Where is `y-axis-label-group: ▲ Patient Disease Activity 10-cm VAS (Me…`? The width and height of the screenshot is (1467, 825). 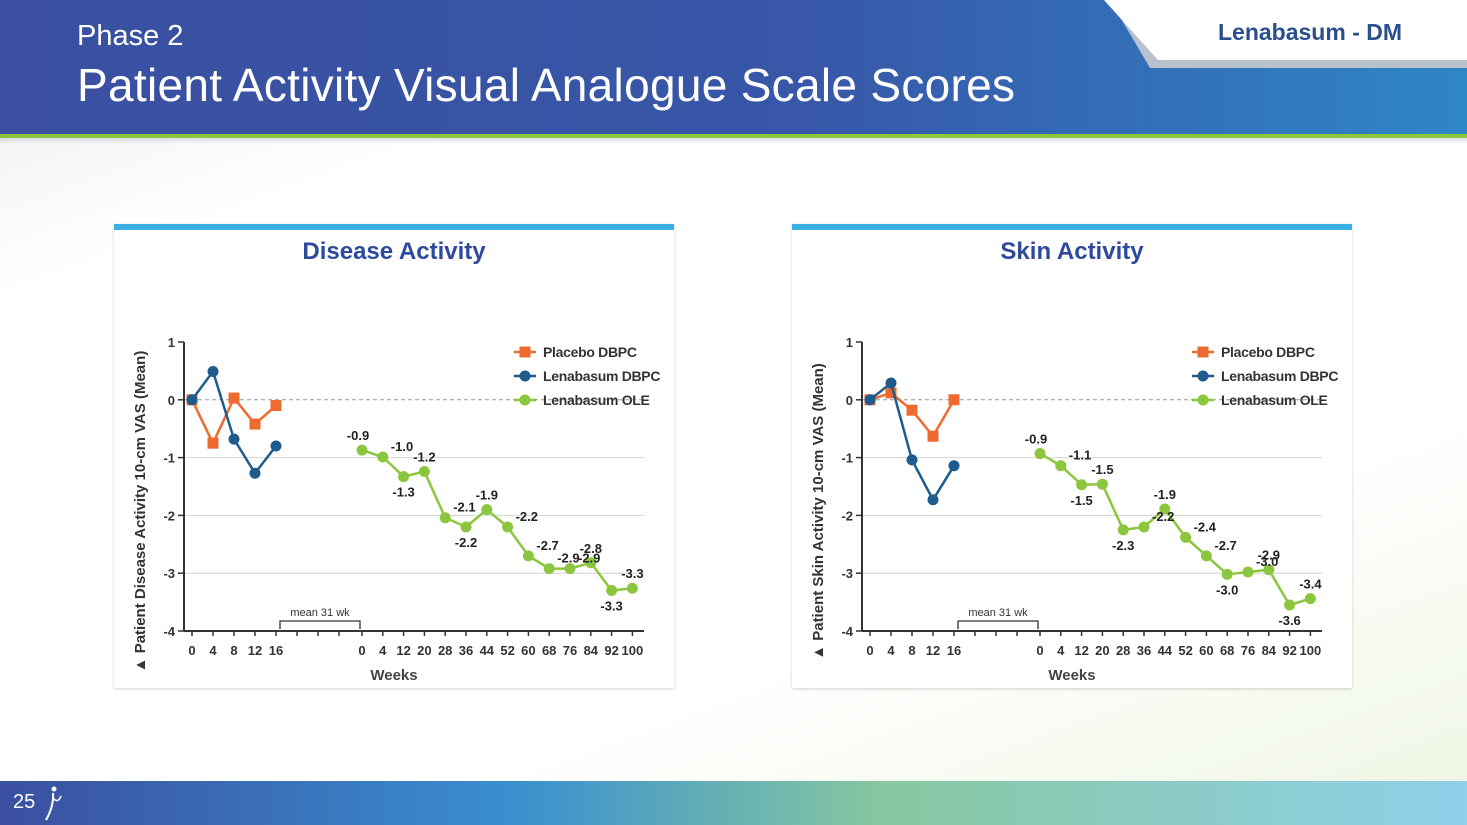 y-axis-label-group: ▲ Patient Disease Activity 10-cm VAS (Me… is located at coordinates (140, 512).